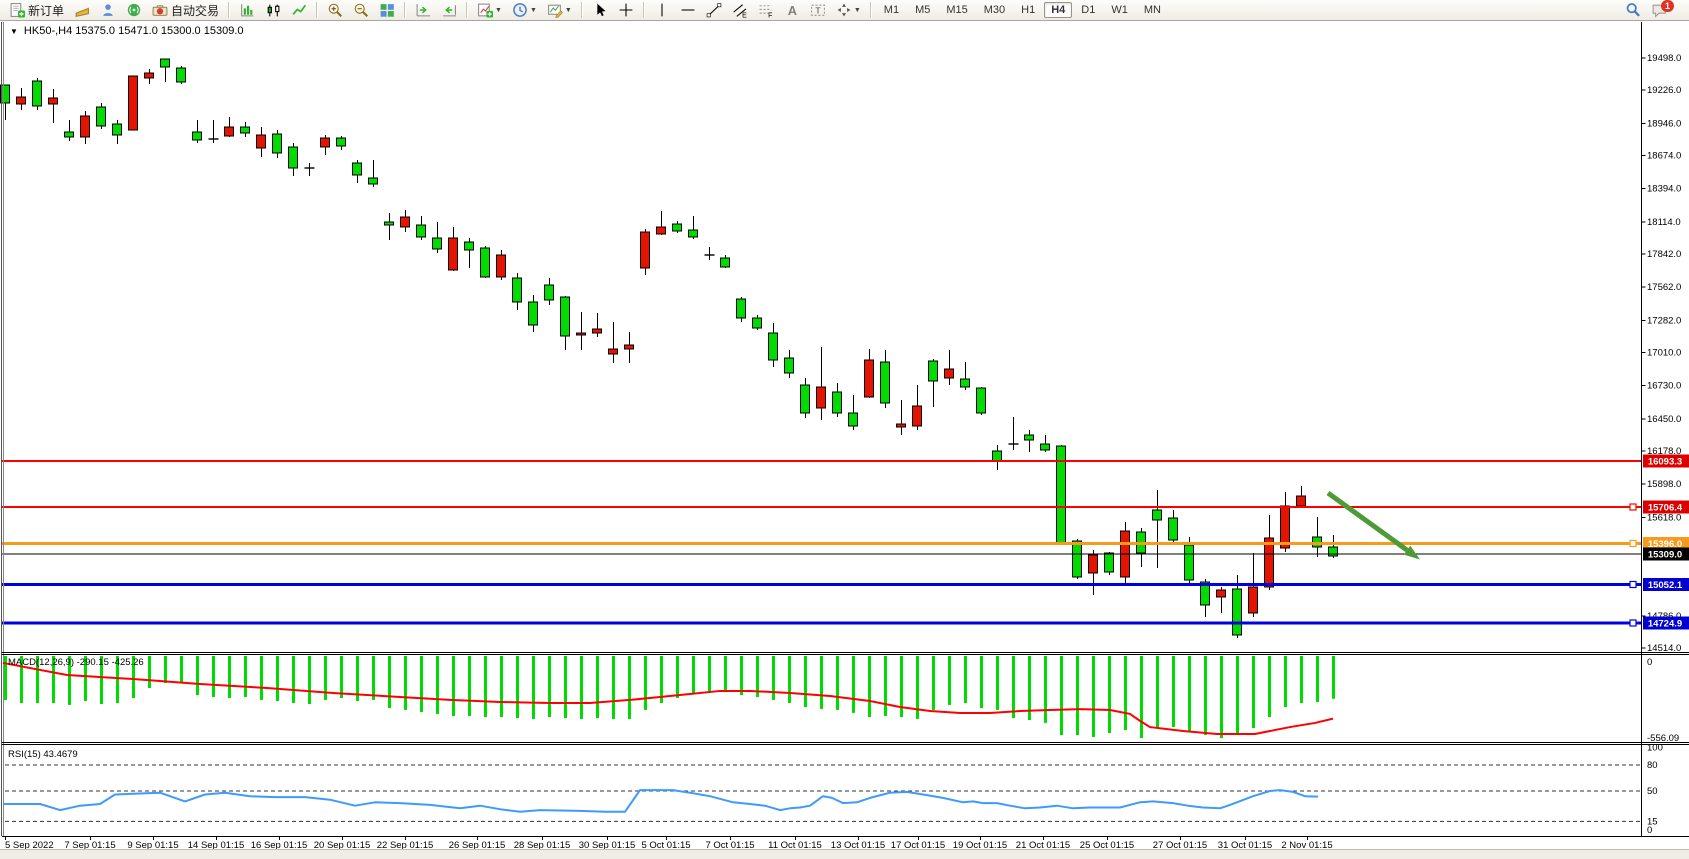 This screenshot has width=1689, height=859. What do you see at coordinates (1664, 419) in the screenshot?
I see `price-tick-label: 16450.0` at bounding box center [1664, 419].